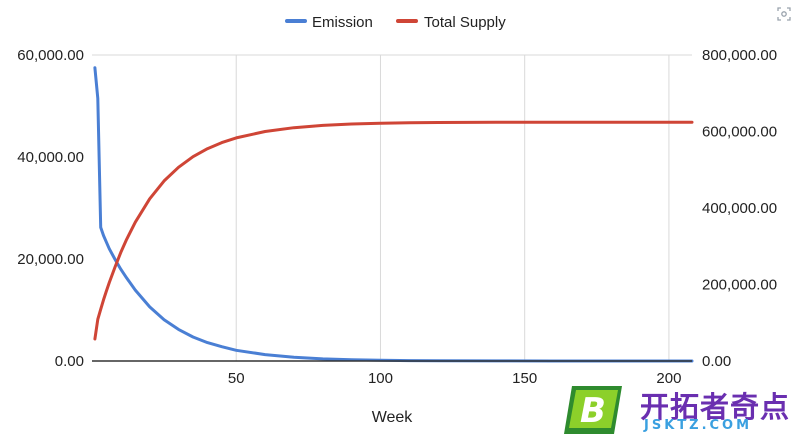 This screenshot has width=800, height=442. I want to click on watermark-logo-letter: B, so click(593, 411).